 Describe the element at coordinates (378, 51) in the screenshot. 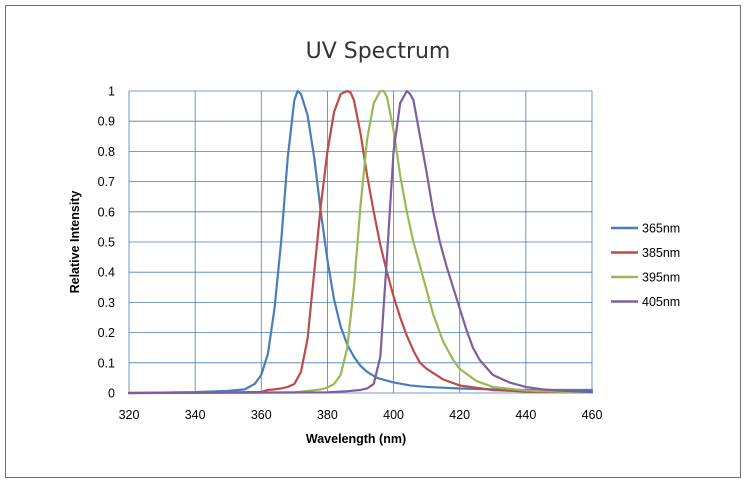

I see `chart-title: UV Spectrum` at that location.